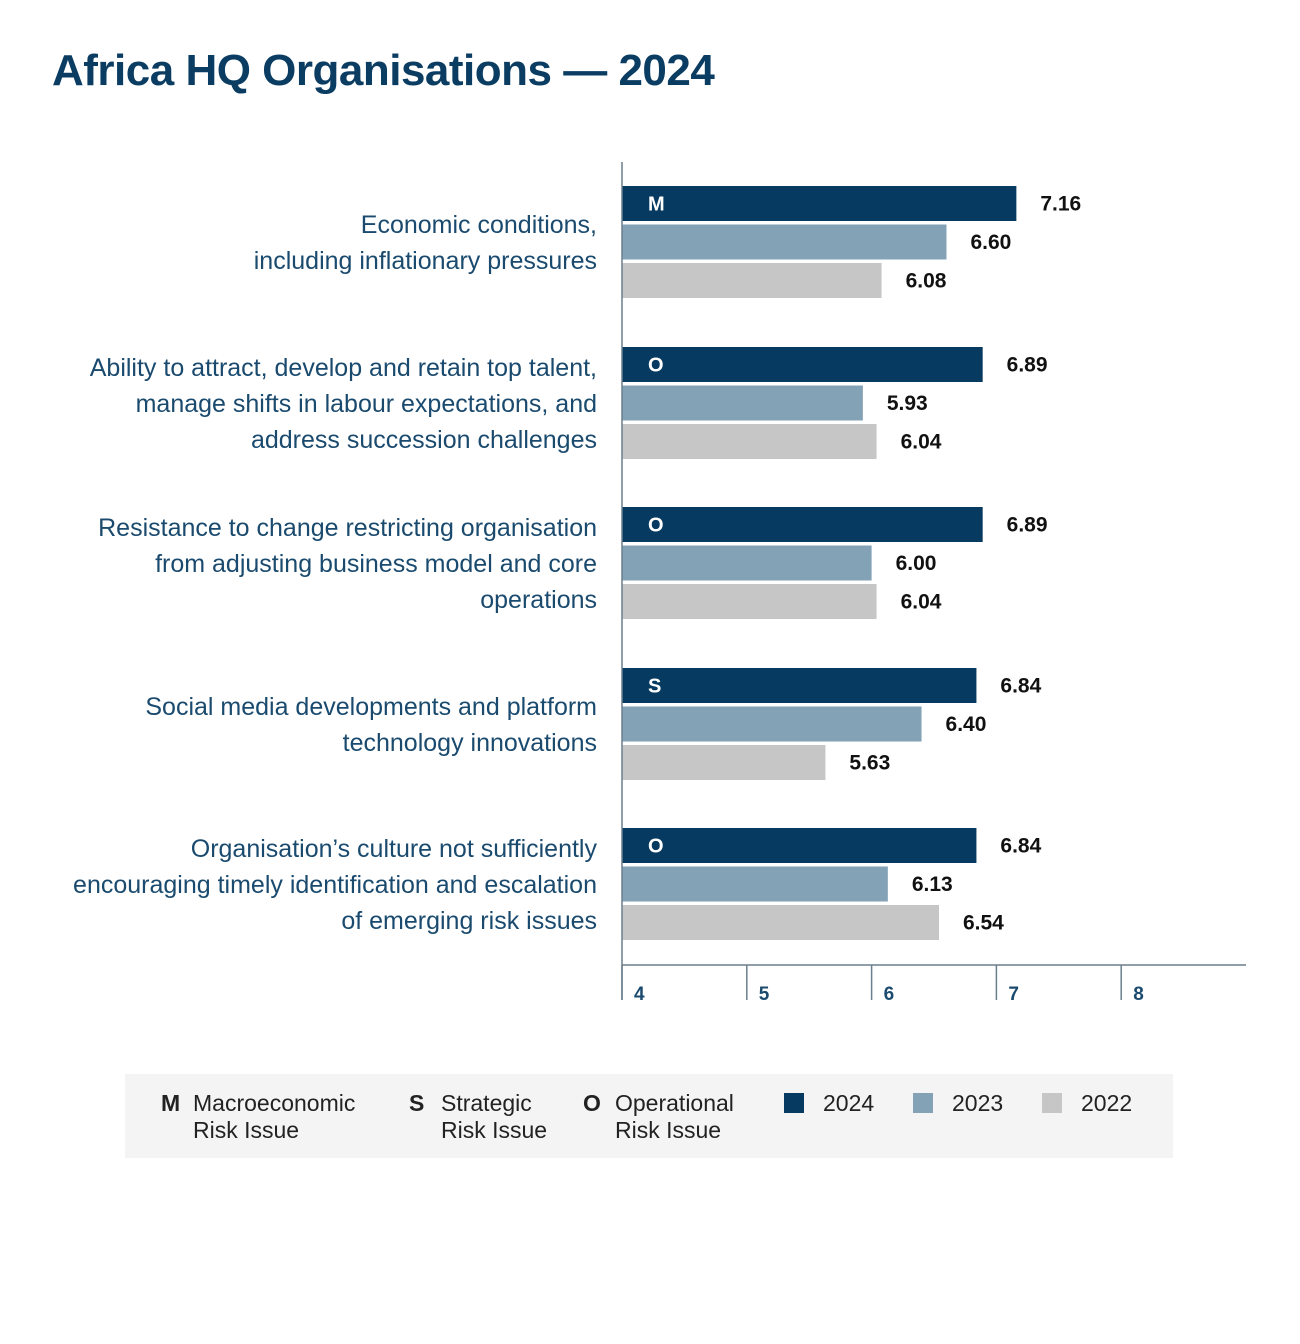 The height and width of the screenshot is (1344, 1300). Describe the element at coordinates (907, 403) in the screenshot. I see `value-label: 5.93` at that location.